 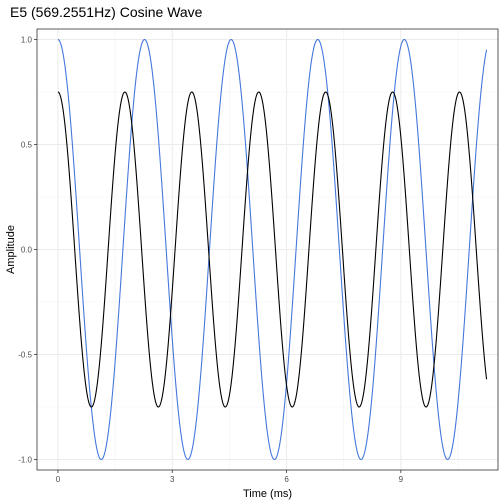 What do you see at coordinates (11, 249) in the screenshot?
I see `y-axis-title: Amplitude` at bounding box center [11, 249].